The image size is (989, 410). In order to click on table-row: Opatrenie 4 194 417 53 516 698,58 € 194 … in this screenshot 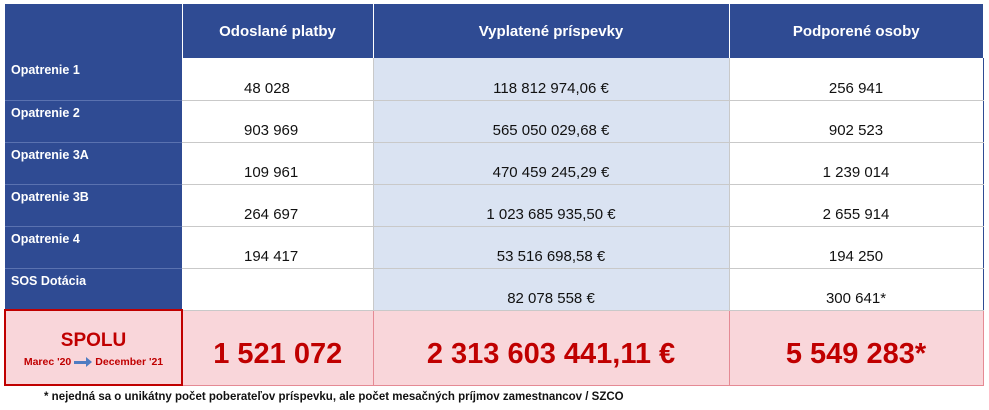, I will do `click(494, 247)`.